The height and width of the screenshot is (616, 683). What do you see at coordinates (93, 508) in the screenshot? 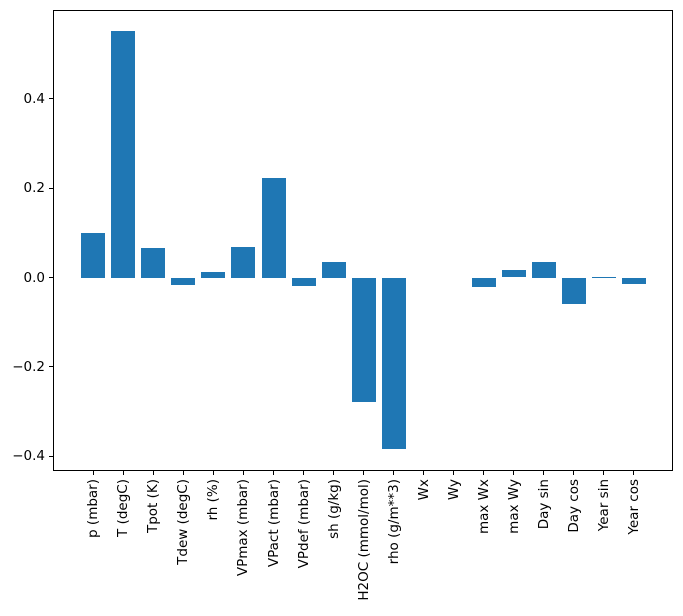
I see `x-tick-label: p (mbar)` at bounding box center [93, 508].